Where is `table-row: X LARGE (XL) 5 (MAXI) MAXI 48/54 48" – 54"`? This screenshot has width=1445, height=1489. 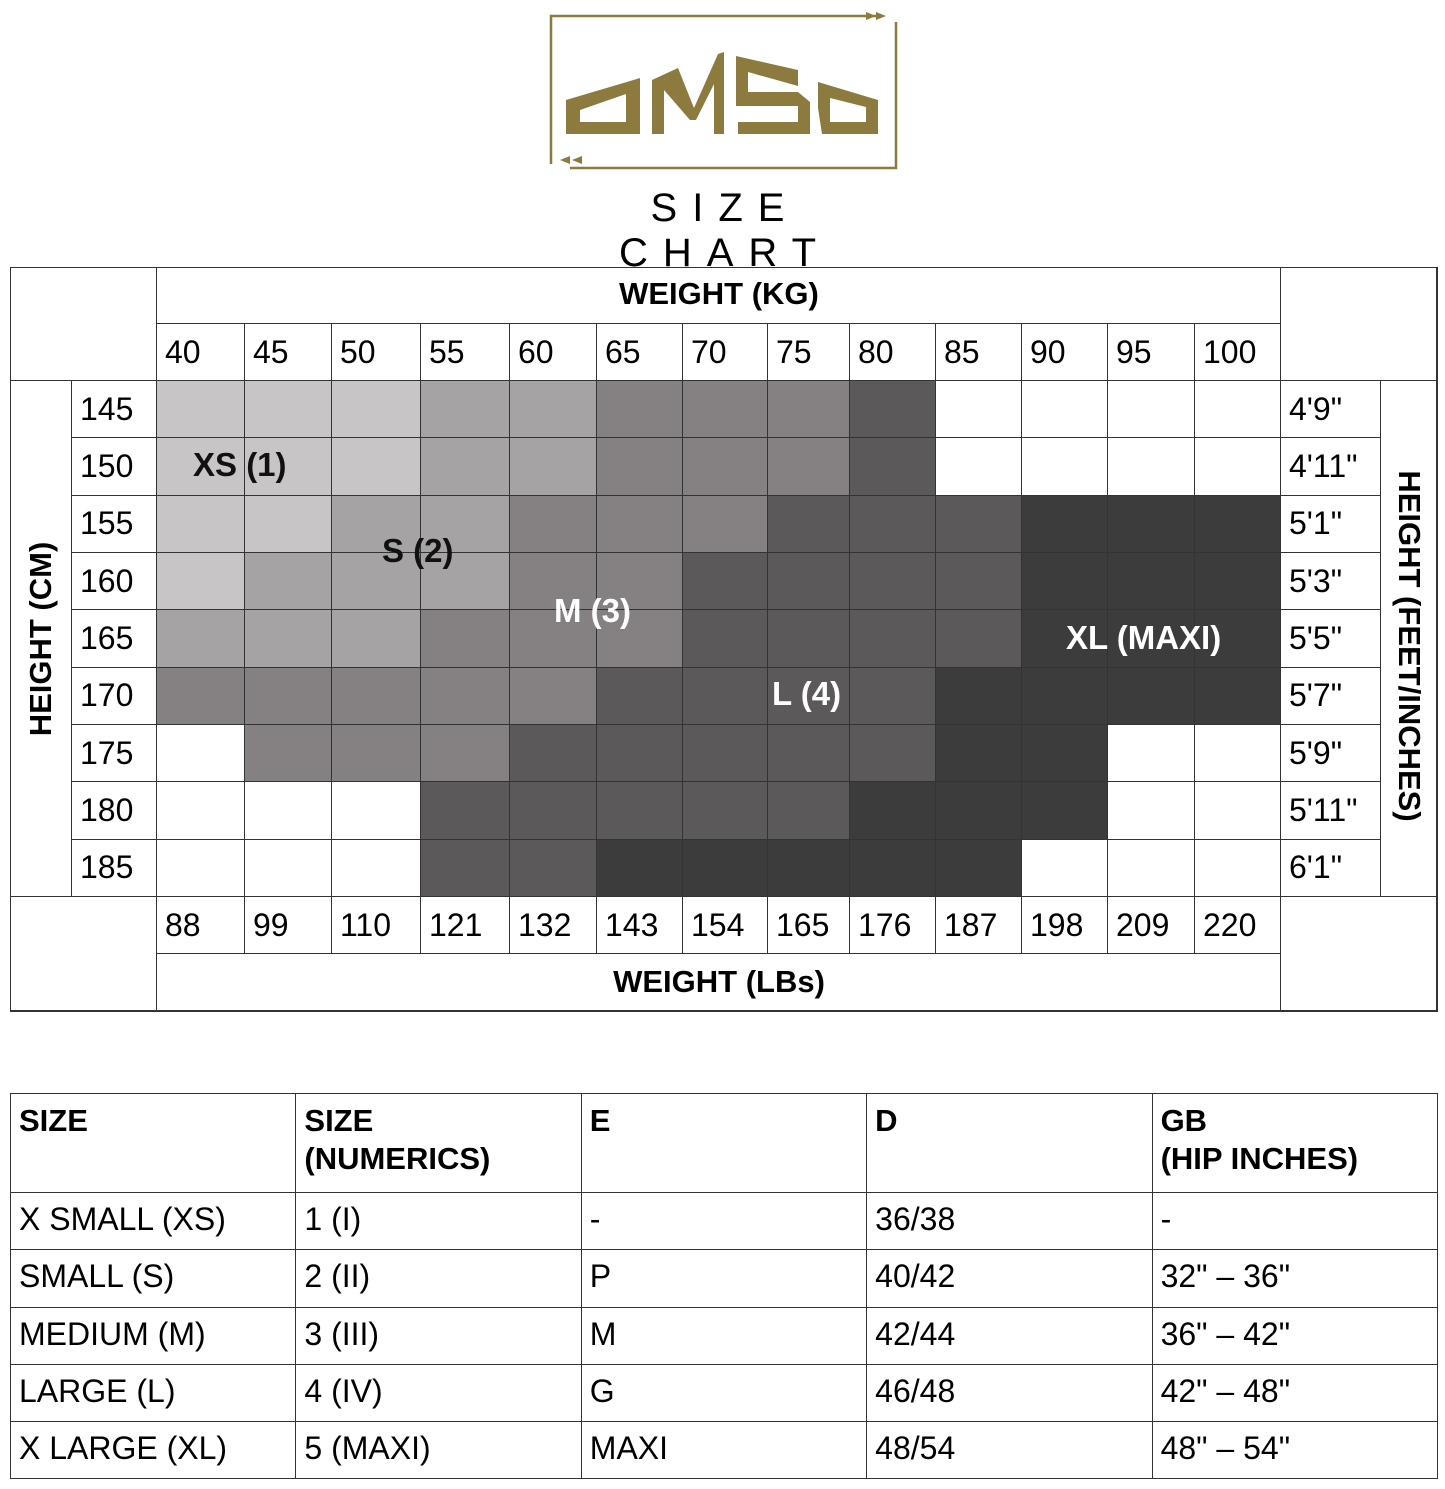 table-row: X LARGE (XL) 5 (MAXI) MAXI 48/54 48" – 54" is located at coordinates (724, 1450).